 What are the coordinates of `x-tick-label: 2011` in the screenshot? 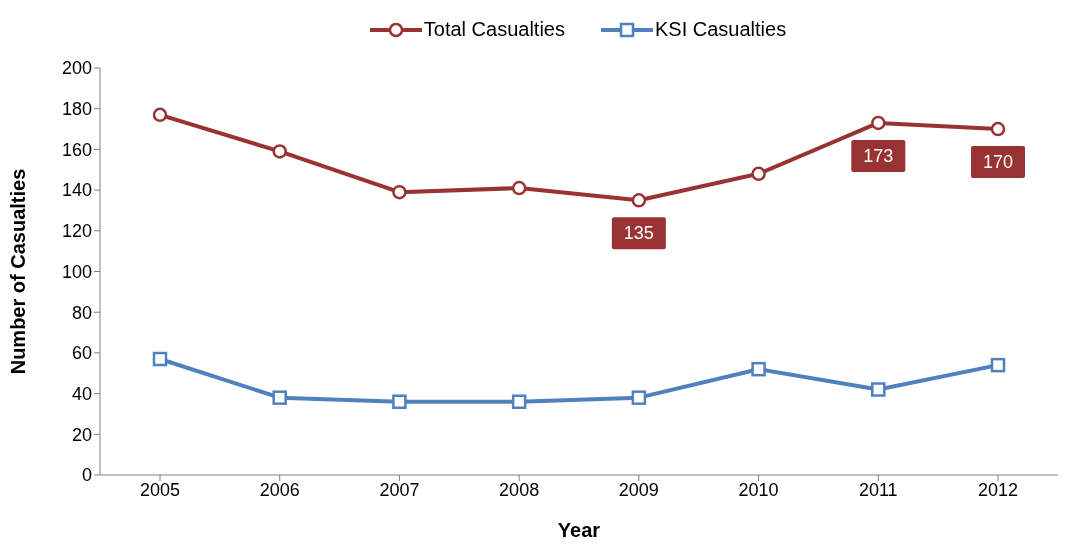 It's located at (878, 489).